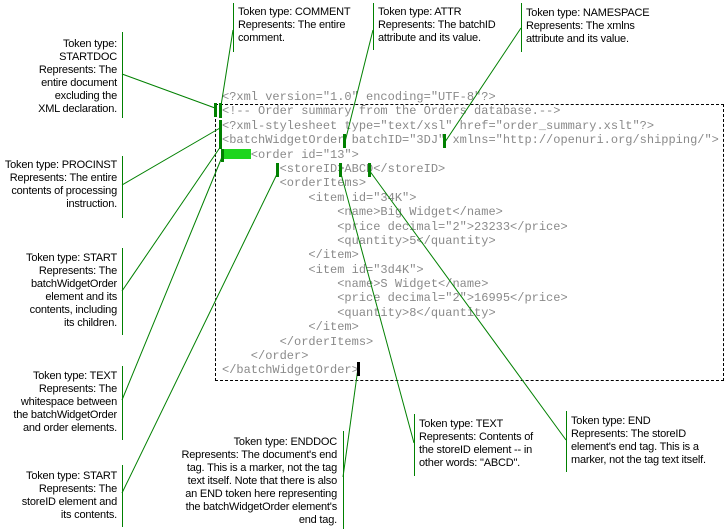 This screenshot has height=532, width=727. I want to click on annotation-line: Represents: The batchID, so click(437, 25).